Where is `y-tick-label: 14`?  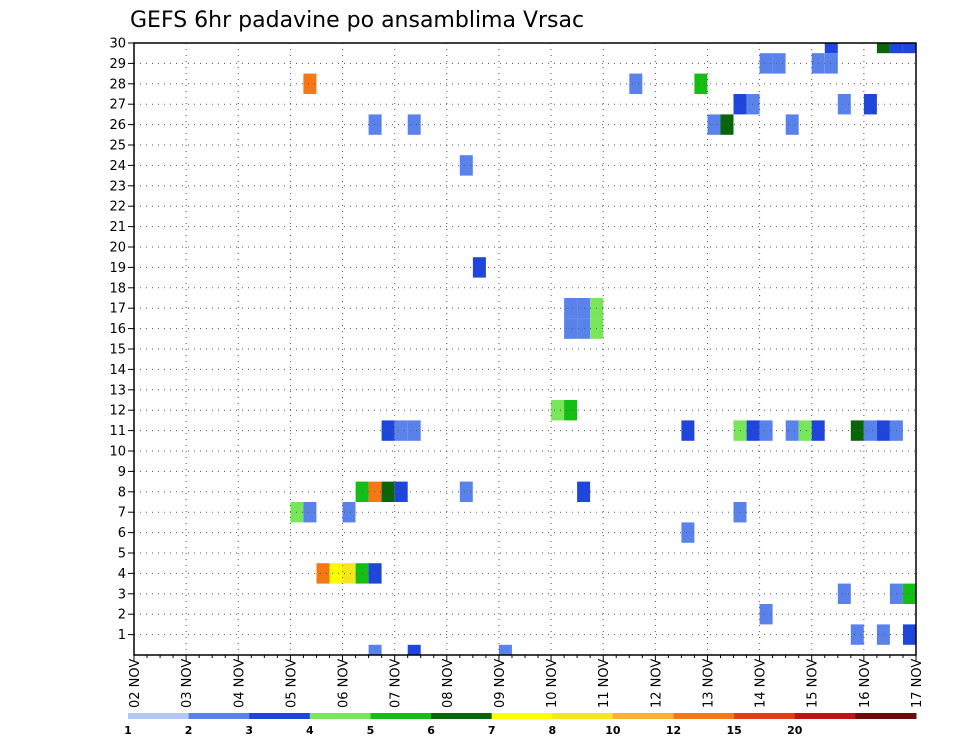
y-tick-label: 14 is located at coordinates (117, 370).